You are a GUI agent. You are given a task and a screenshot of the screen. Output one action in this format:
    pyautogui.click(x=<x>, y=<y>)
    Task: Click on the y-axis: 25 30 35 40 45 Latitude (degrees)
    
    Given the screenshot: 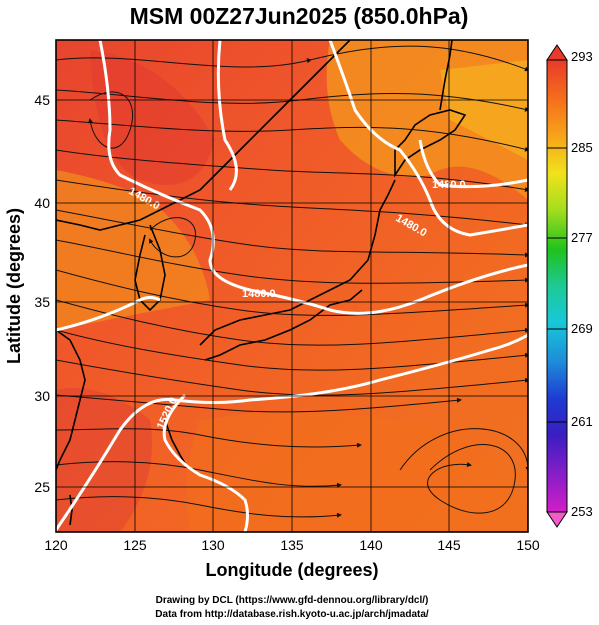 What is the action you would take?
    pyautogui.click(x=27, y=293)
    